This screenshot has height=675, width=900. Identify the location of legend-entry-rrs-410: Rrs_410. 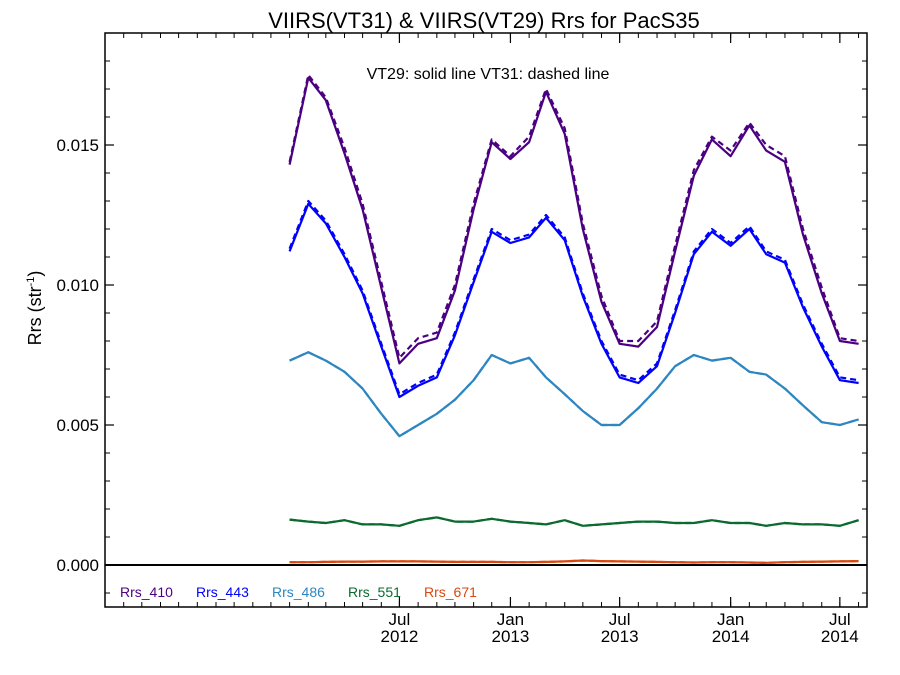
(146, 592).